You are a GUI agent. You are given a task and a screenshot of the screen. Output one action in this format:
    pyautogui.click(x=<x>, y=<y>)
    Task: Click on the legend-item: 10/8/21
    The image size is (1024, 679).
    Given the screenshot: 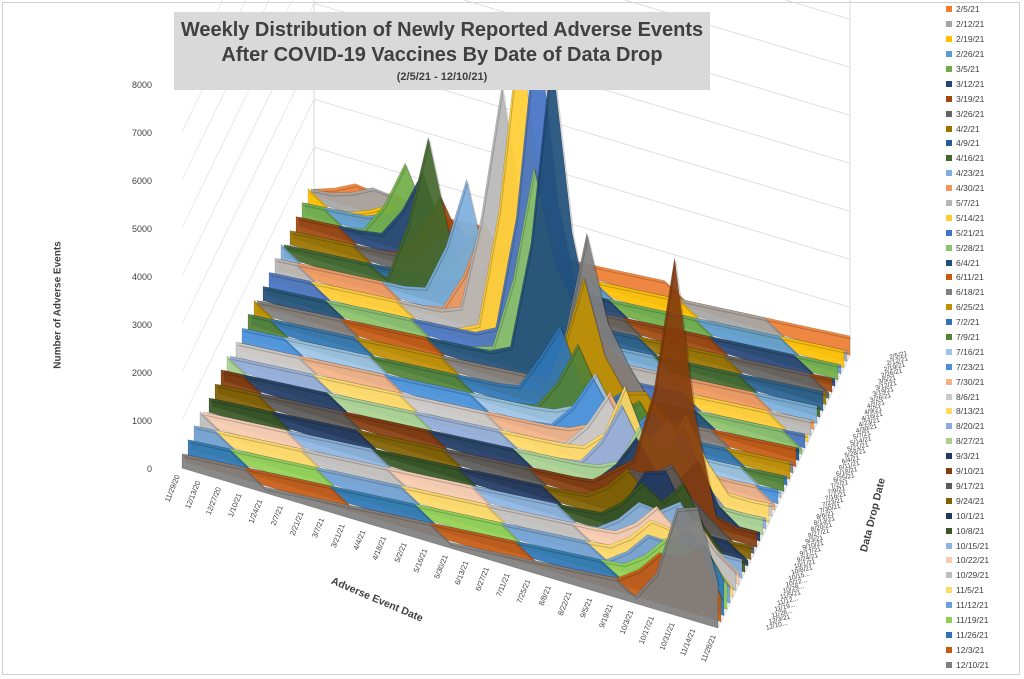 What is the action you would take?
    pyautogui.click(x=984, y=530)
    